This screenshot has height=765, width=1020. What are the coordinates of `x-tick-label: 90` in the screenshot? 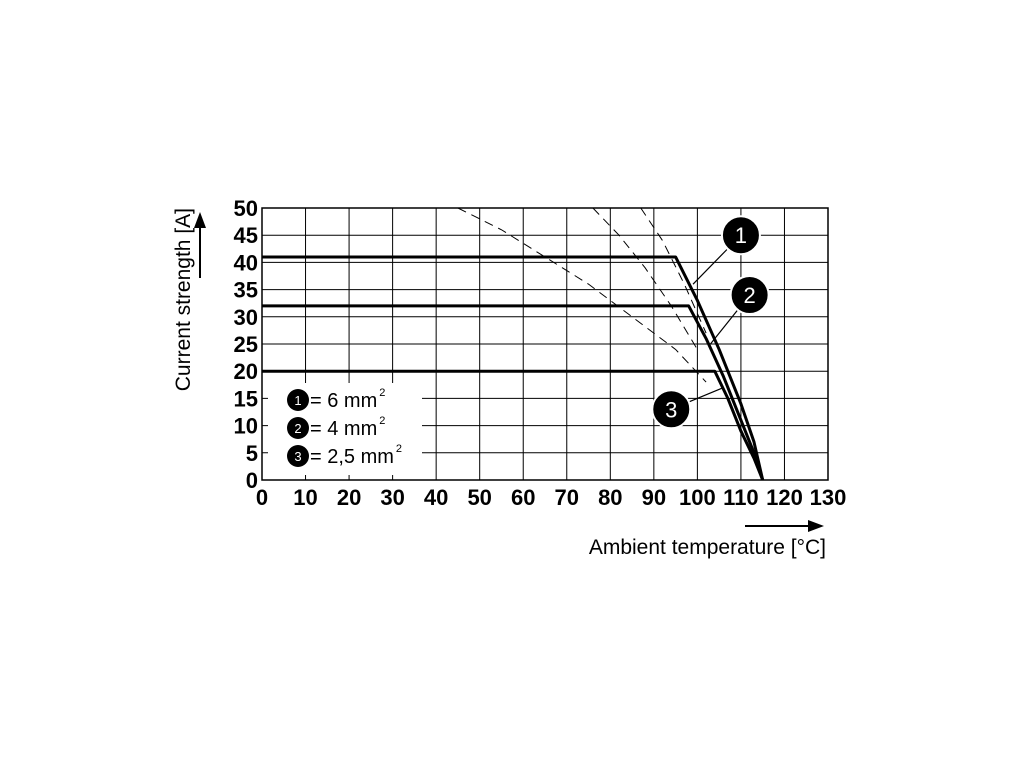 It's located at (654, 497).